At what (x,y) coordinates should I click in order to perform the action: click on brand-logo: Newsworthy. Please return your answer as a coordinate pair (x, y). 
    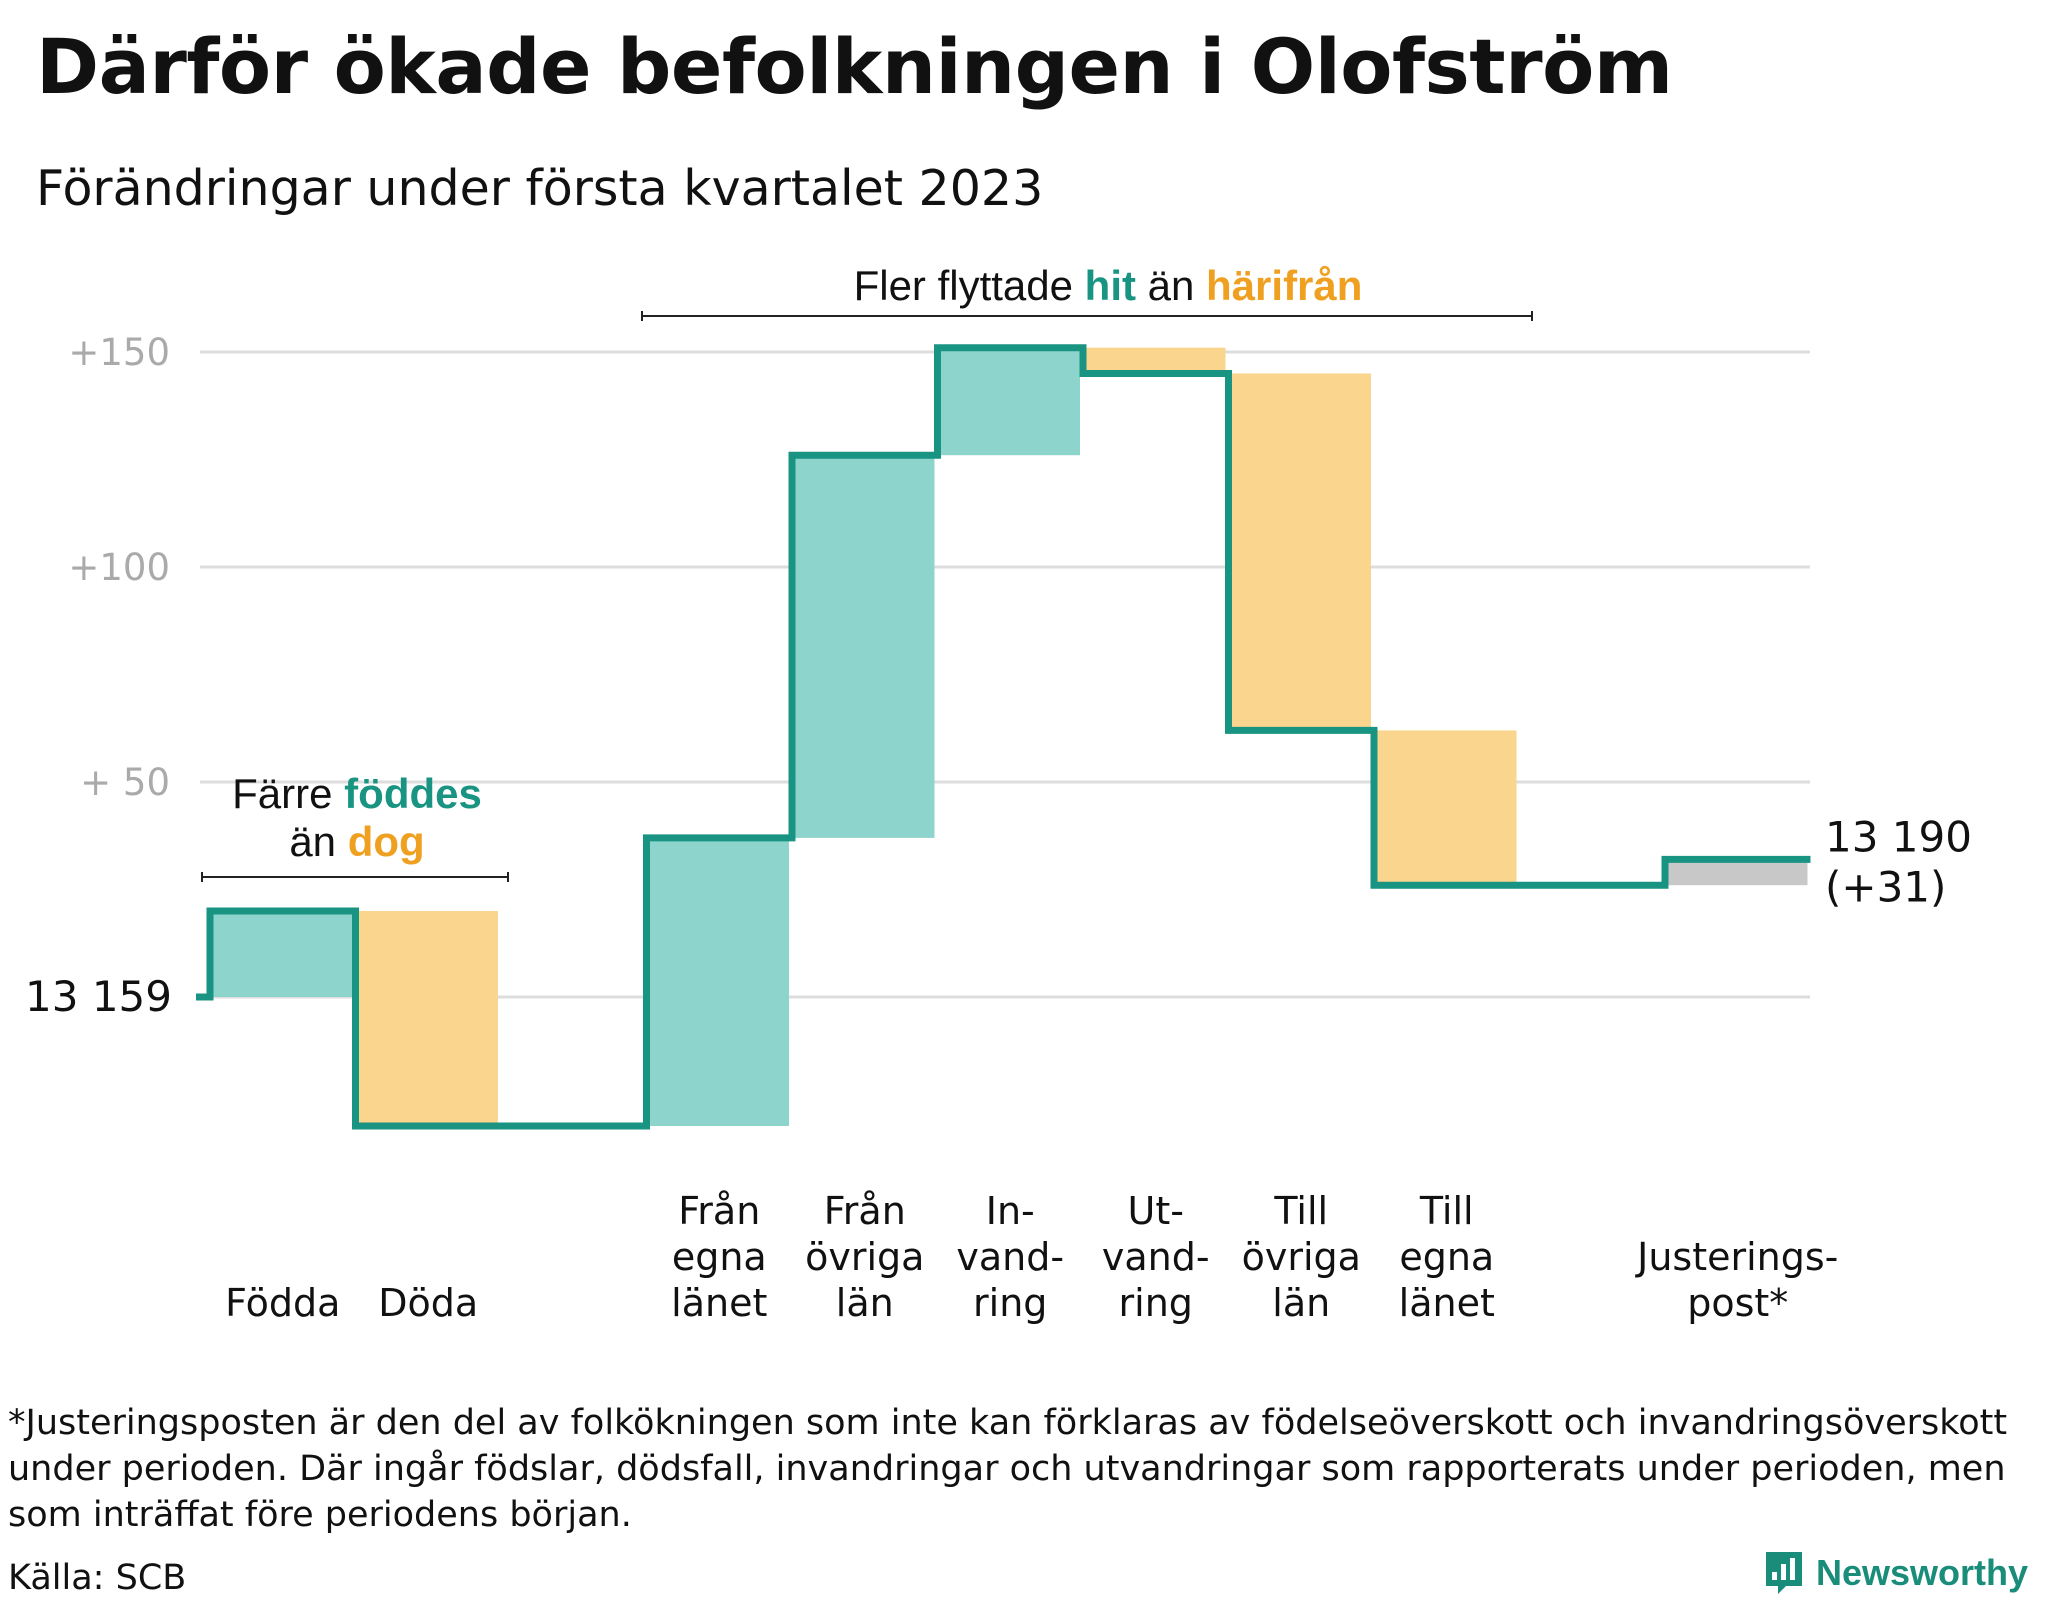
    Looking at the image, I should click on (1896, 1573).